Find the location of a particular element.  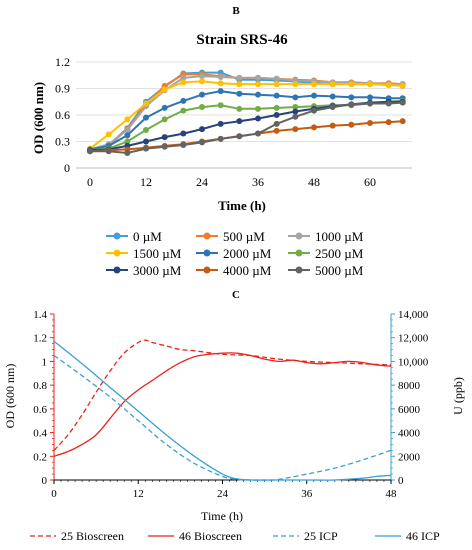

panel-b-legend-item: 4000 µM is located at coordinates (234, 270).